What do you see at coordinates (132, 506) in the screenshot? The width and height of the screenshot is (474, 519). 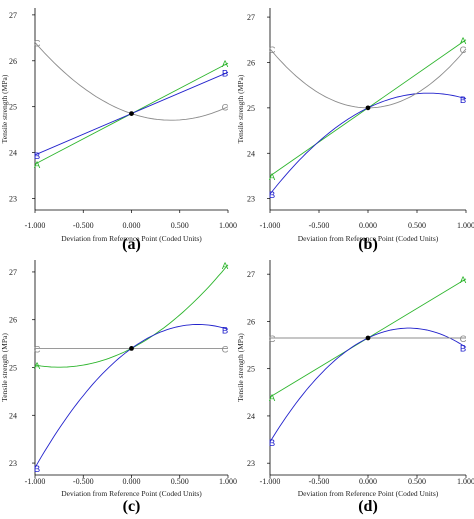 I see `panel-label: (c)` at bounding box center [132, 506].